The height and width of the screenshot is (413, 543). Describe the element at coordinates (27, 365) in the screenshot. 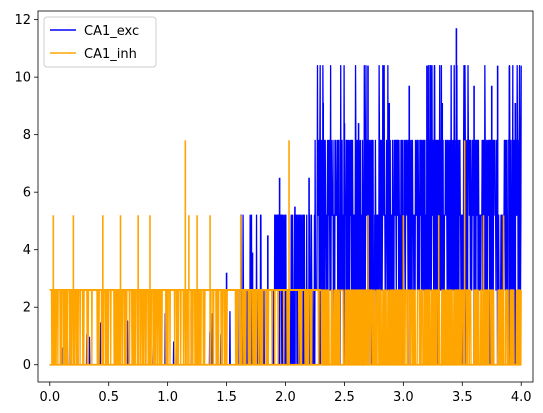

I see `y-tick-label: 0` at that location.